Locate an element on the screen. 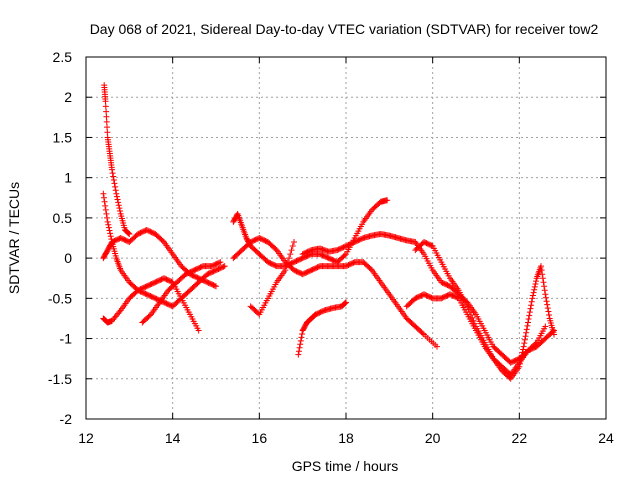  y-tick-label: 0 is located at coordinates (68, 258).